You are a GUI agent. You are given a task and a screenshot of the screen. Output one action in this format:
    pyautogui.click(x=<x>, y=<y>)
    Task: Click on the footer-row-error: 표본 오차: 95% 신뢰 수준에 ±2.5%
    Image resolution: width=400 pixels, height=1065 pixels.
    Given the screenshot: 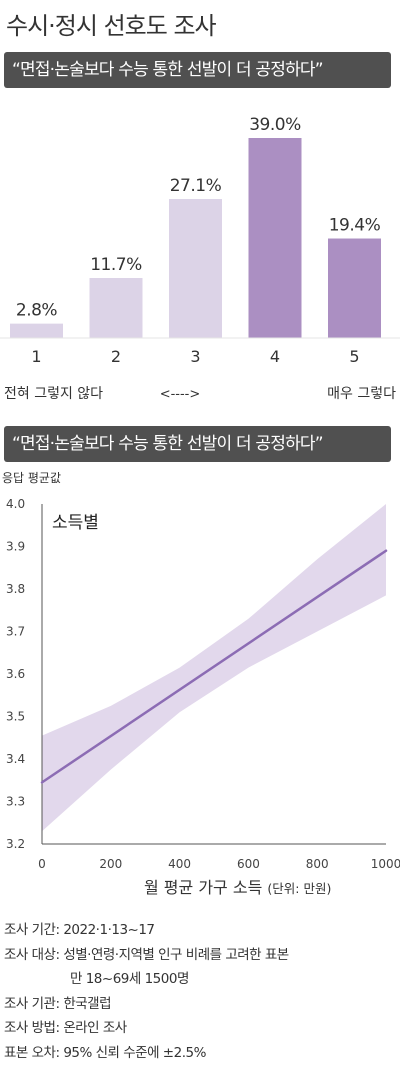 What is the action you would take?
    pyautogui.click(x=146, y=1053)
    